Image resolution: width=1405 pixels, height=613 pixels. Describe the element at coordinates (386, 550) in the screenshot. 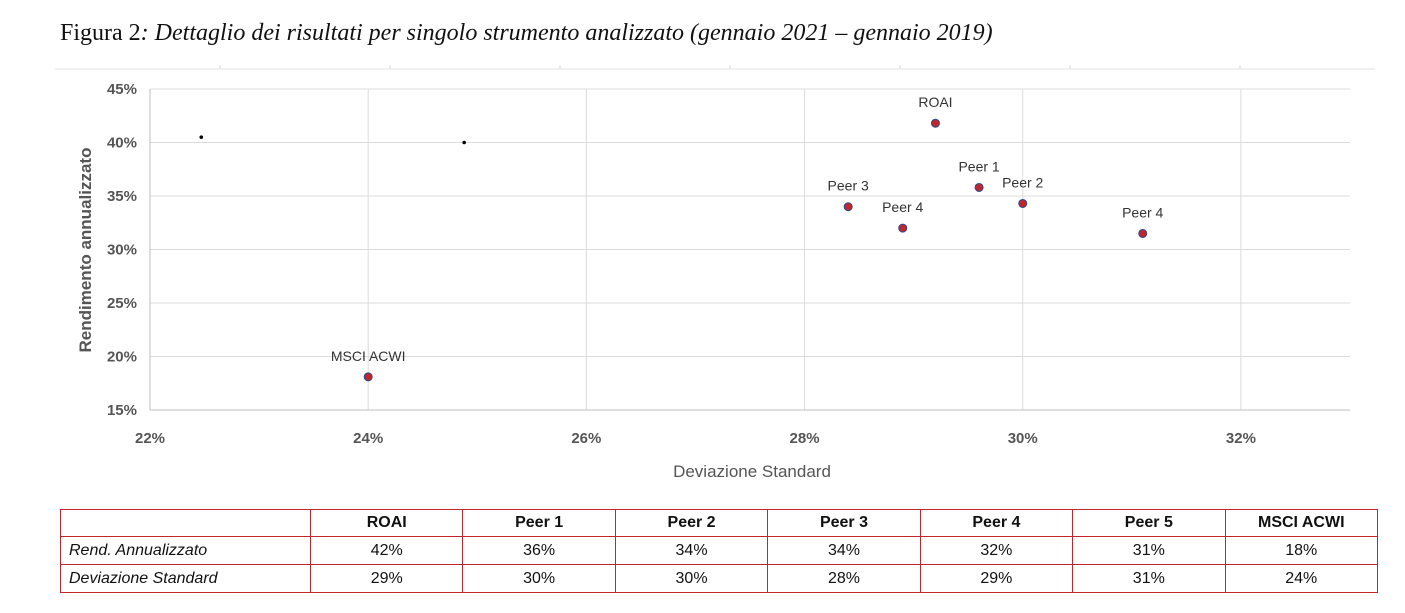

I see `table-cell: 42%` at that location.